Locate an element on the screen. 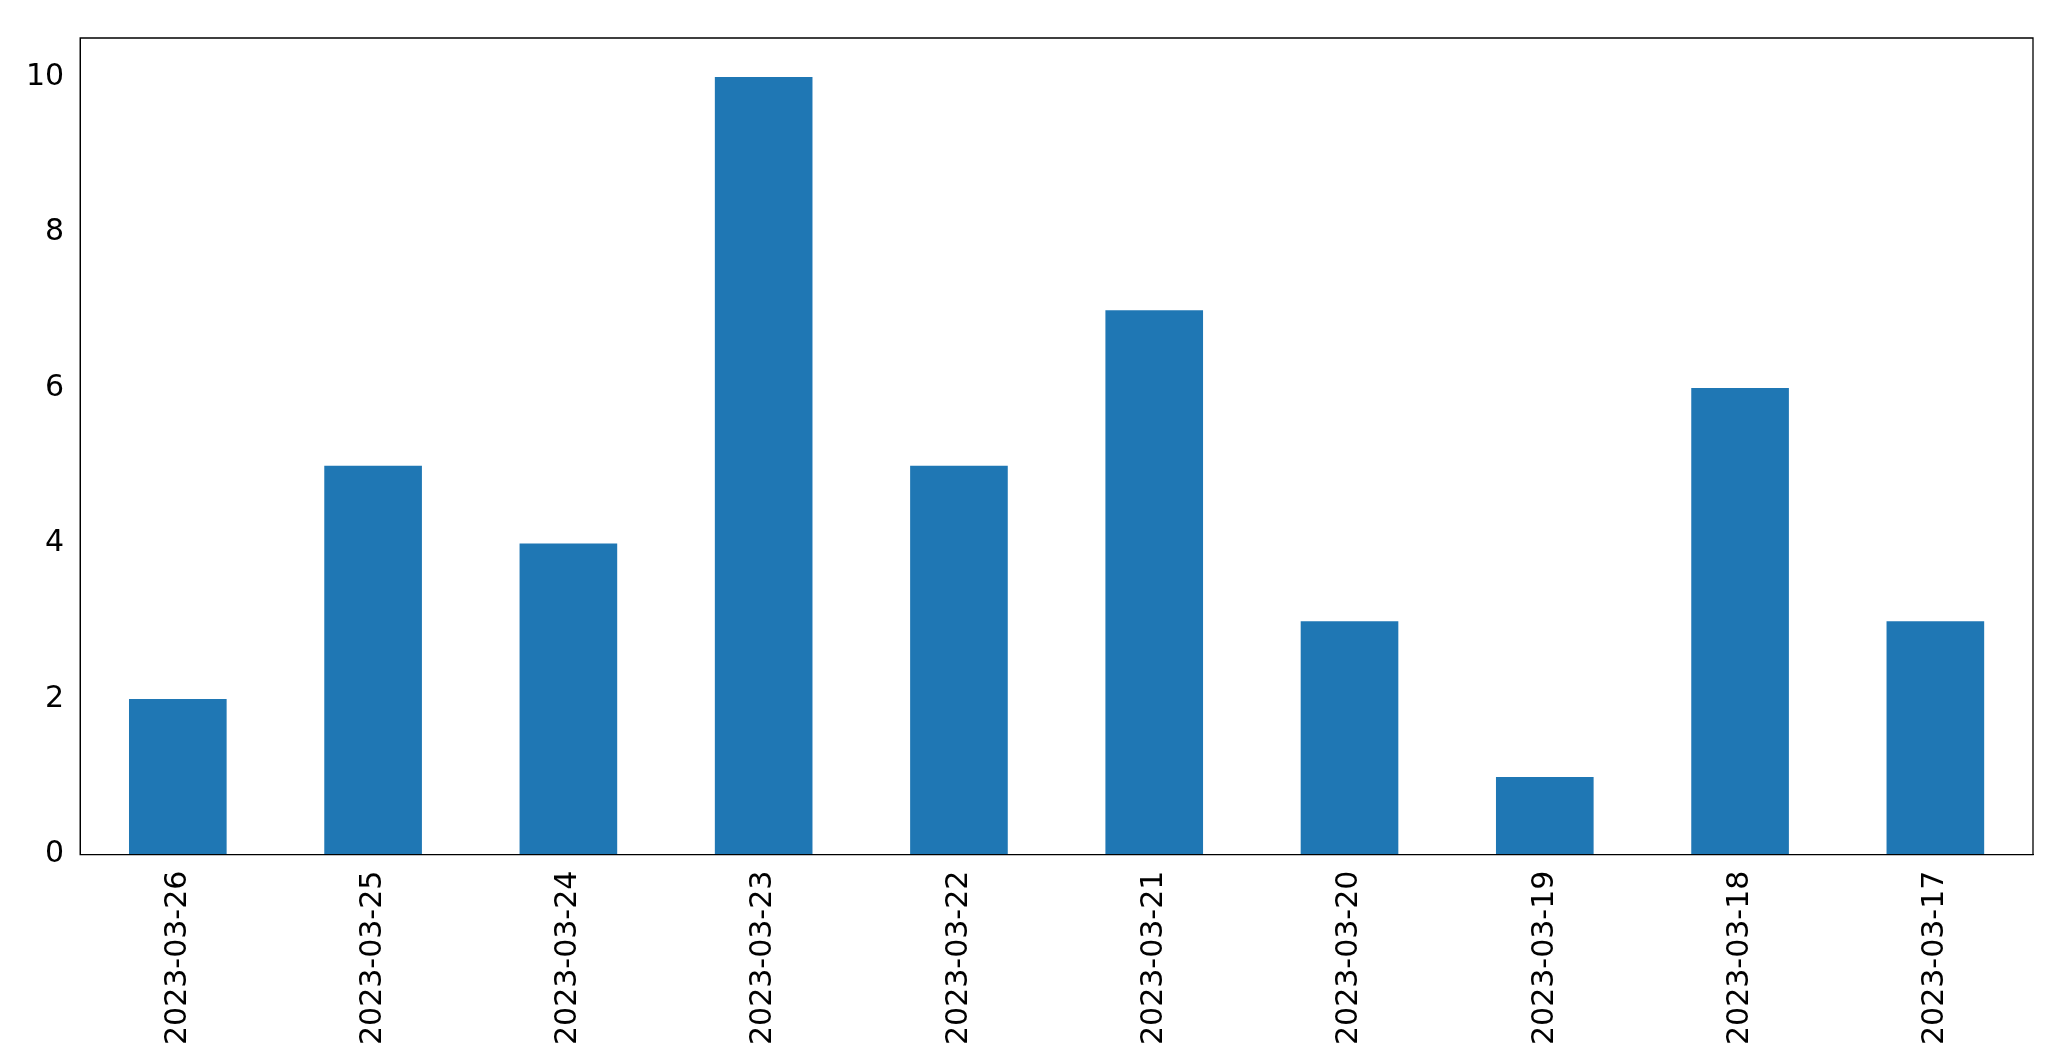  x-tick-label: 2023-03-18 is located at coordinates (1737, 958).